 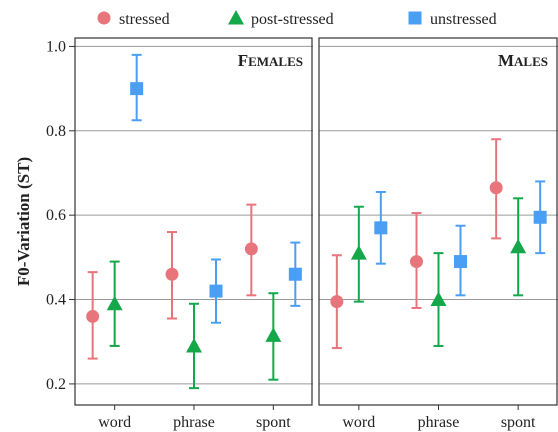 I want to click on legend: stressed post-stressed unstressed, so click(x=297, y=19).